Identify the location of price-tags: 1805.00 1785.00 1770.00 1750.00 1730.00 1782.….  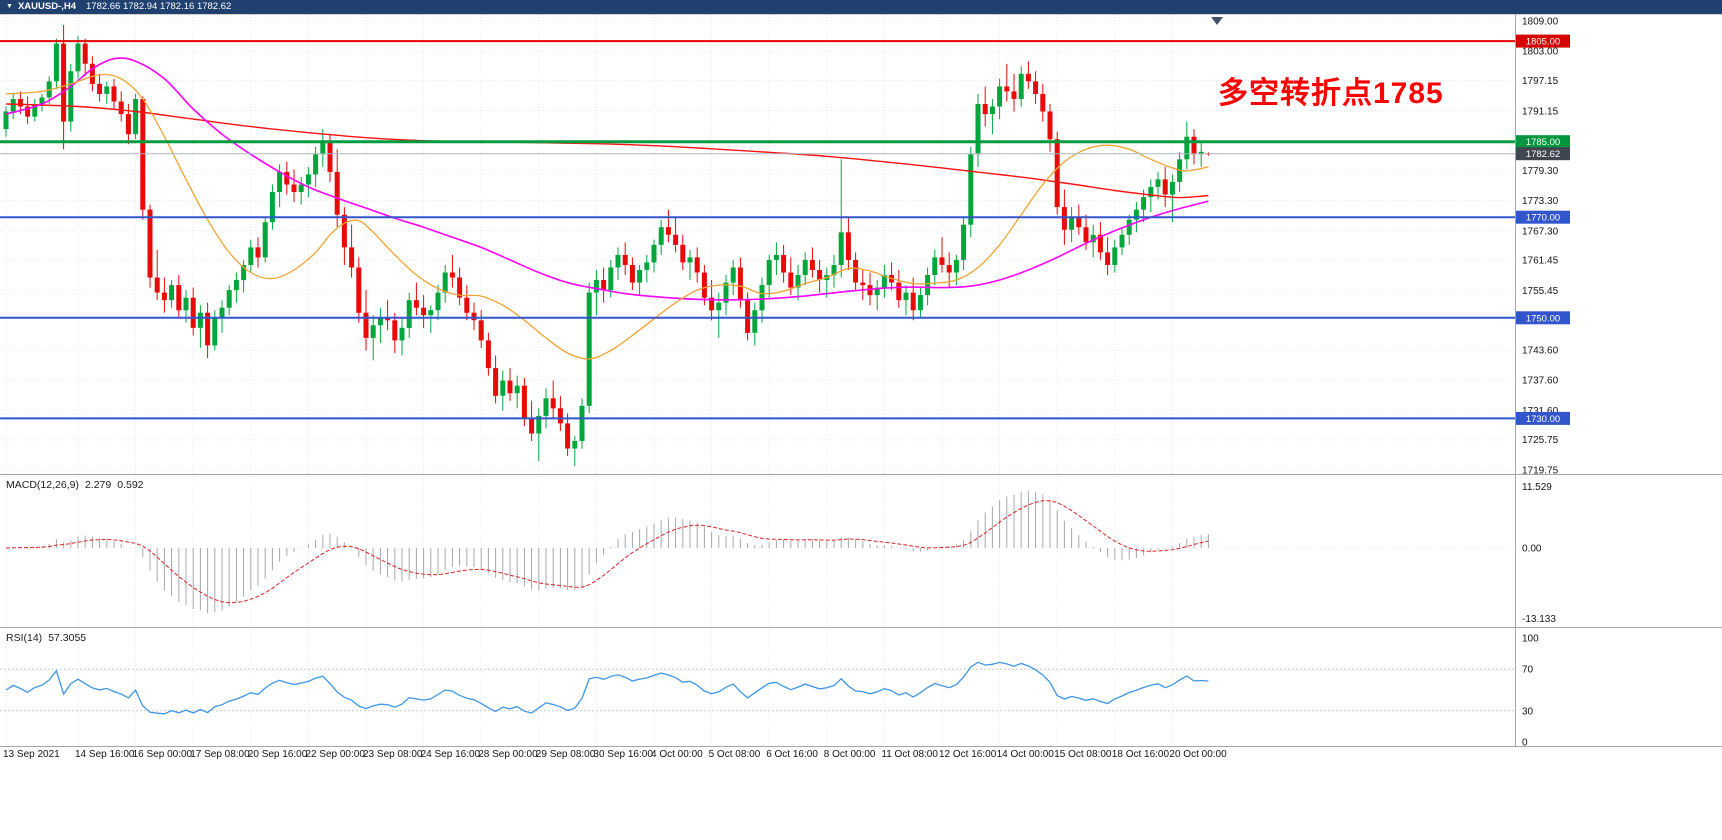
(1543, 229).